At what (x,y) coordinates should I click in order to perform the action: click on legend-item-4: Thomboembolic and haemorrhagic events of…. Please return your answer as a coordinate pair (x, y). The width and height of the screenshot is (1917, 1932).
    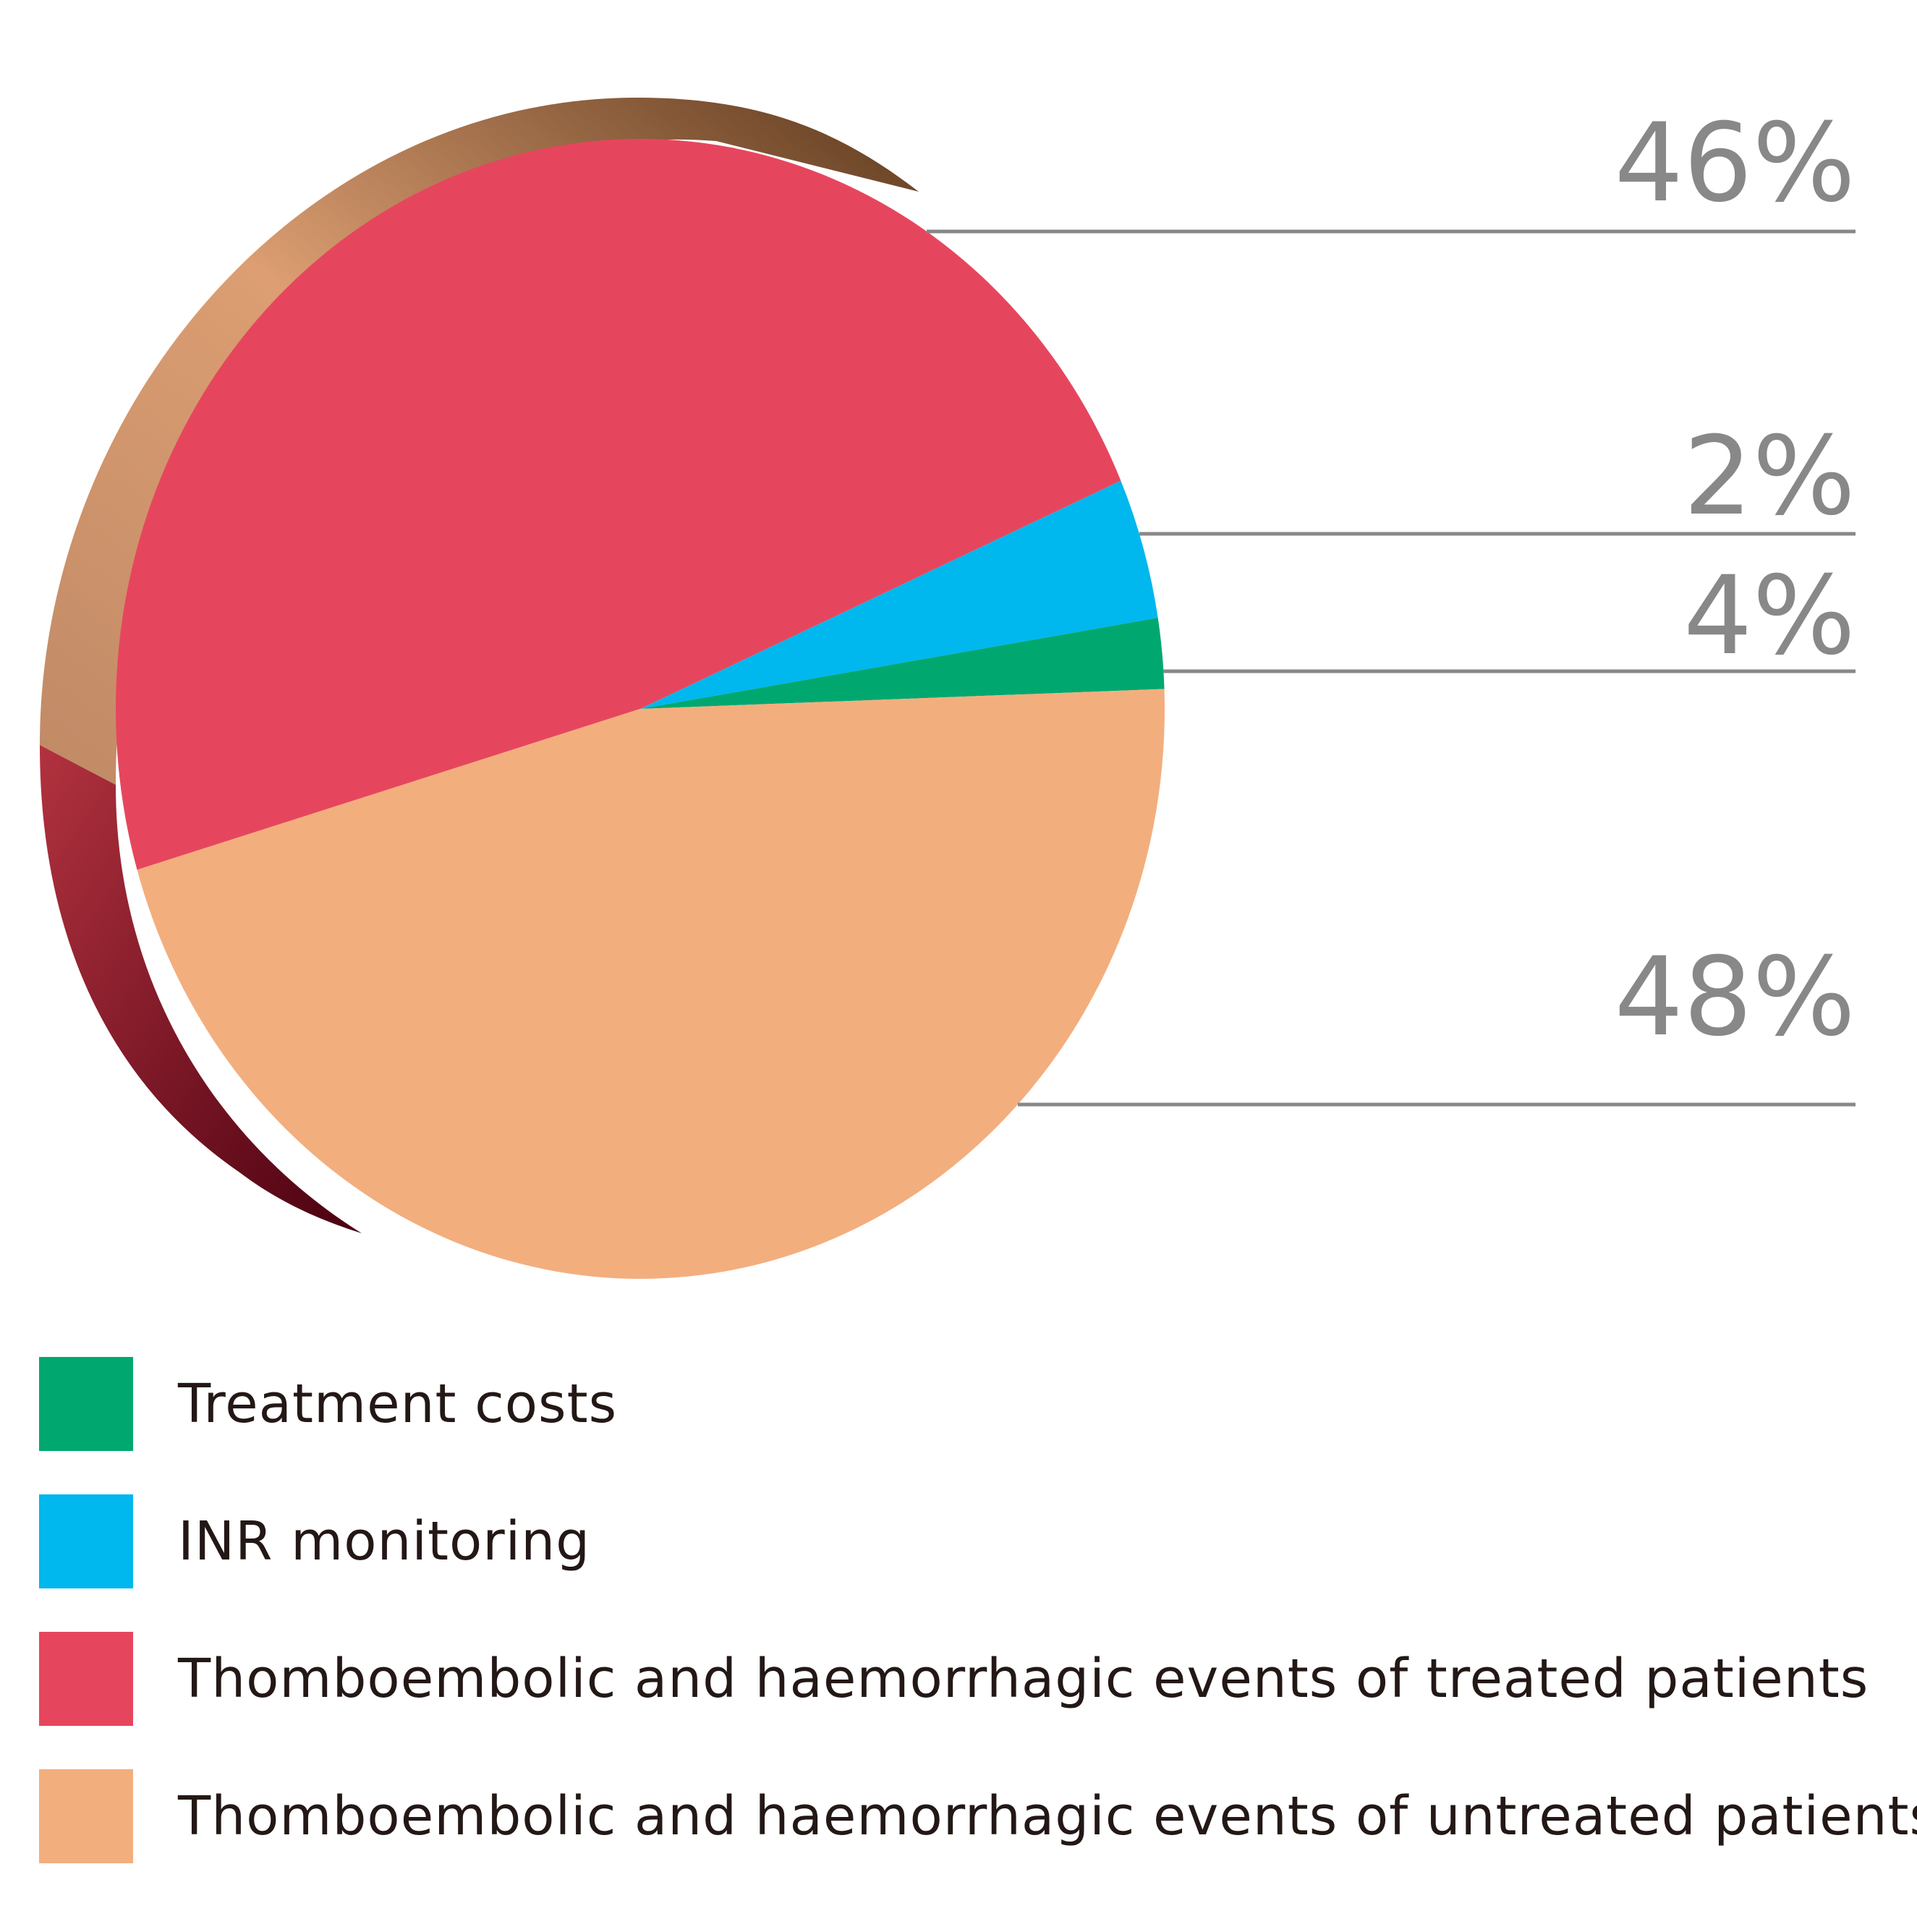
    Looking at the image, I should click on (978, 1816).